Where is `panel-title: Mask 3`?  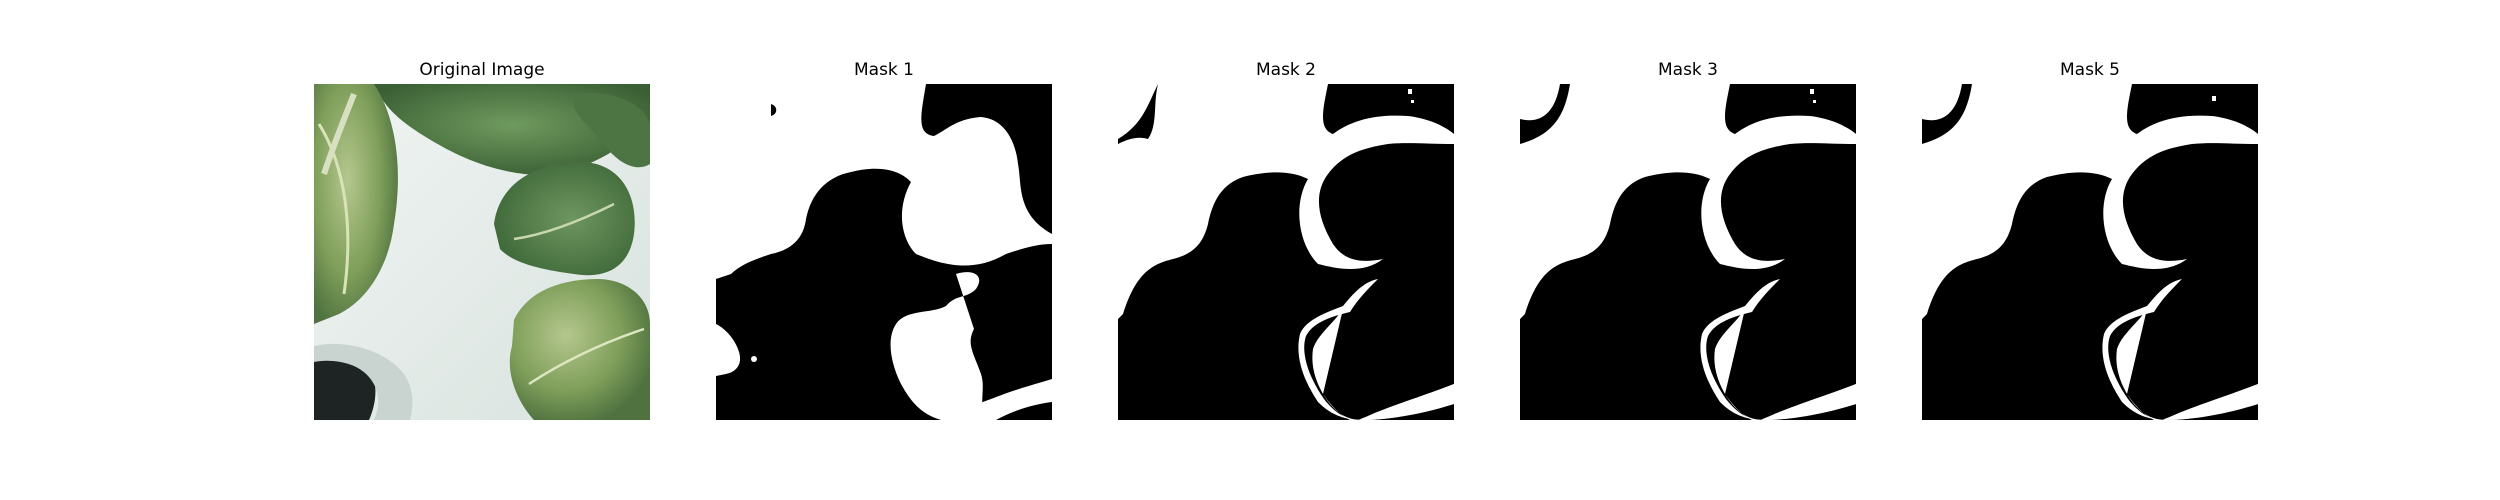 panel-title: Mask 3 is located at coordinates (1687, 70).